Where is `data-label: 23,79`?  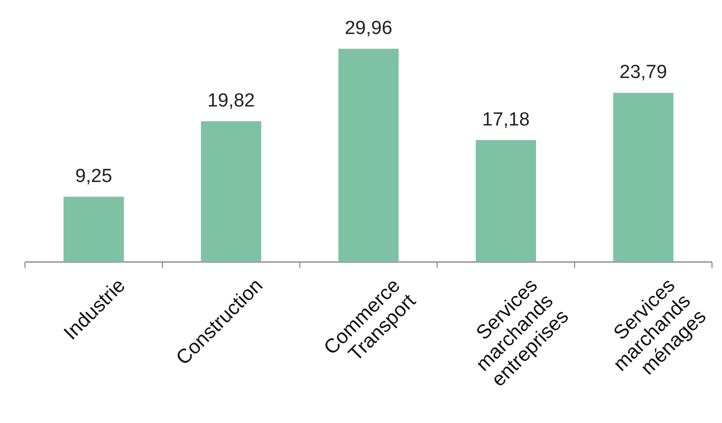 data-label: 23,79 is located at coordinates (644, 73).